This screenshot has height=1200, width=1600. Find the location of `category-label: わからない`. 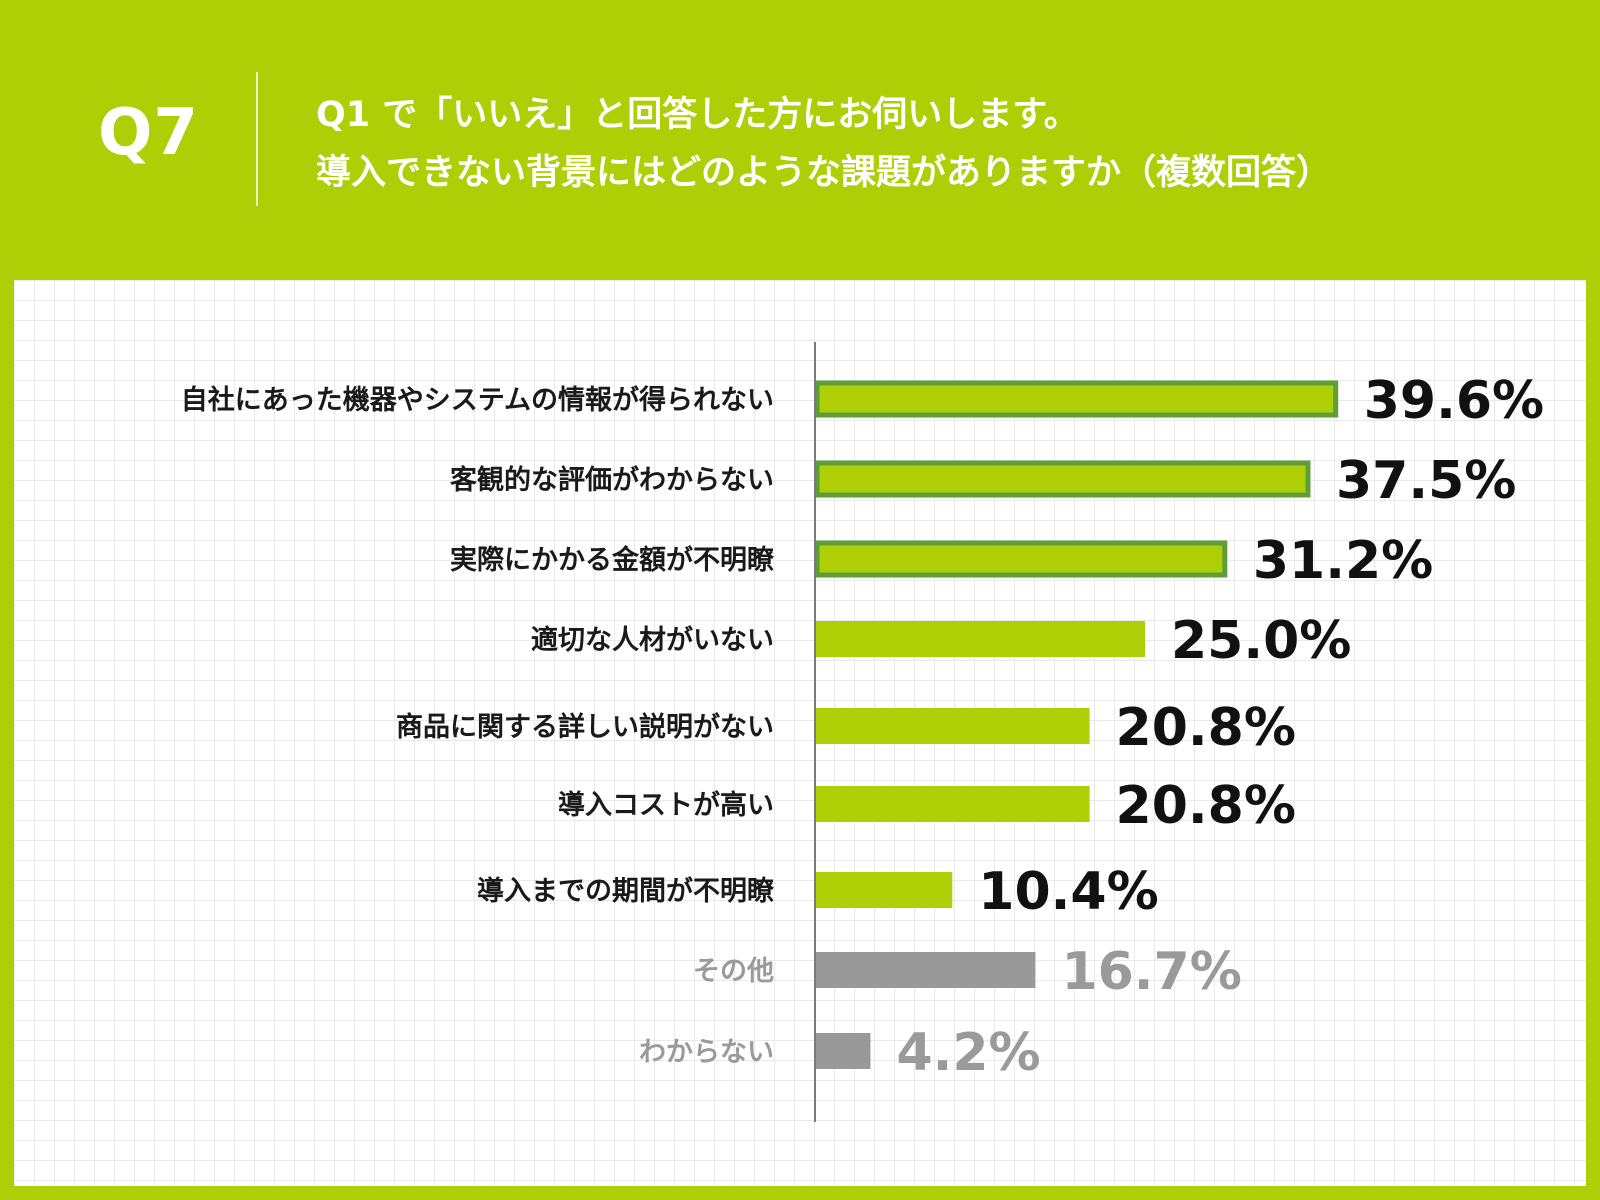

category-label: わからない is located at coordinates (706, 1052).